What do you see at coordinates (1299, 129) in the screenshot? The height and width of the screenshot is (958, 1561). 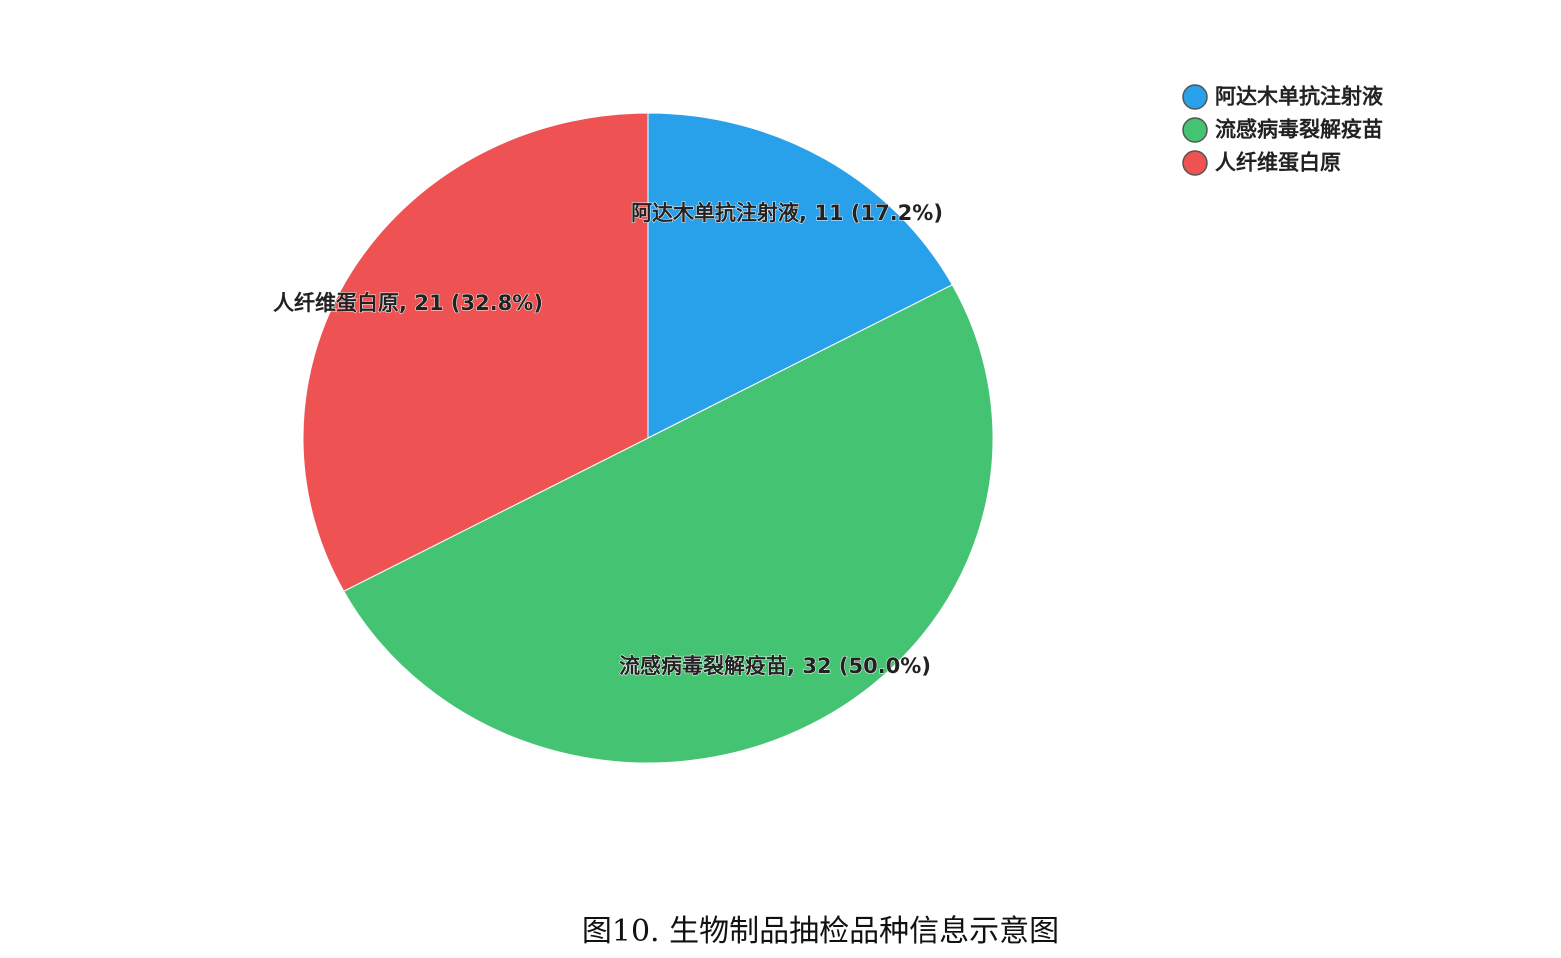 I see `legend-label: 流感病毒裂解疫苗` at bounding box center [1299, 129].